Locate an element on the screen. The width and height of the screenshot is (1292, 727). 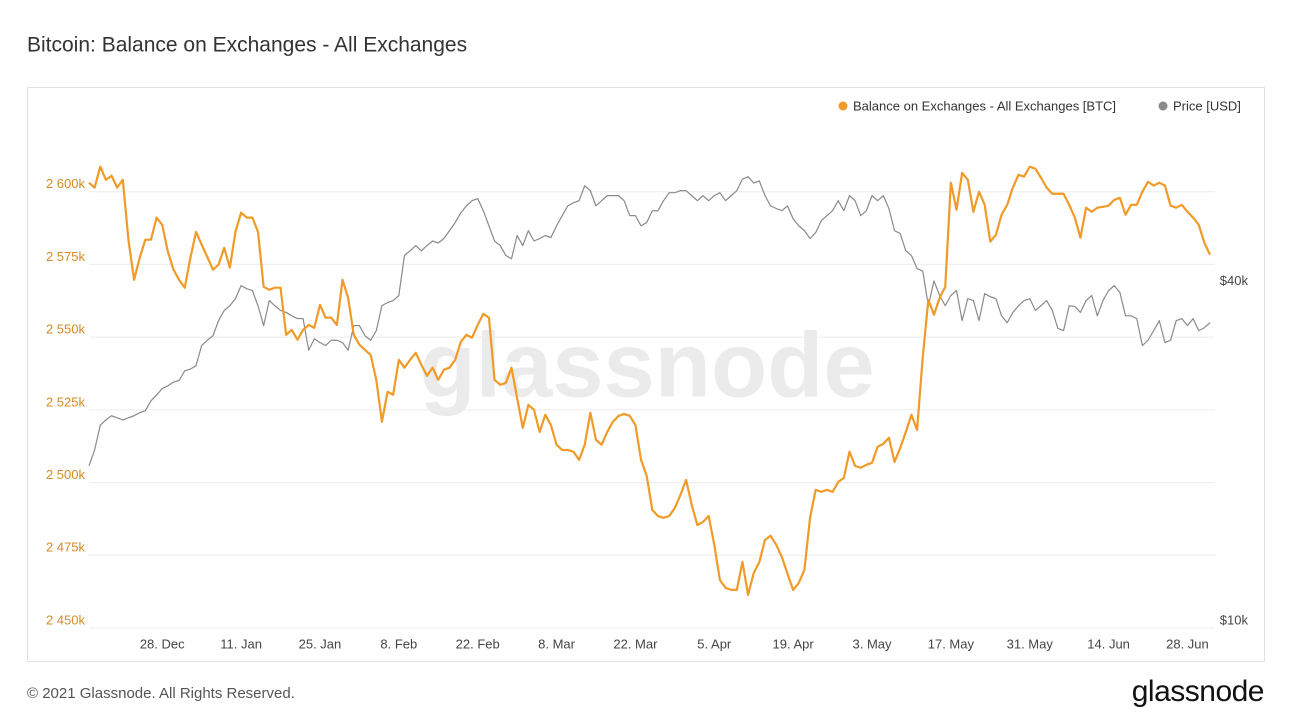
legend-label: Price [USD] is located at coordinates (1207, 105).